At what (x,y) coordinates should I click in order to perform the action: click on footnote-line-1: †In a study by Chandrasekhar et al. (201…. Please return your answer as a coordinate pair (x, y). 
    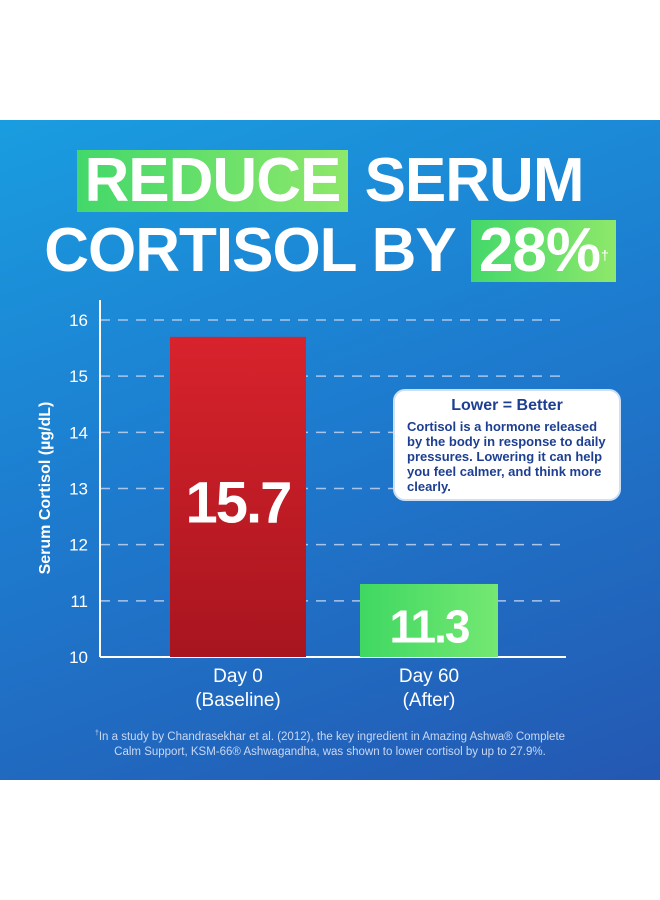
    Looking at the image, I should click on (330, 735).